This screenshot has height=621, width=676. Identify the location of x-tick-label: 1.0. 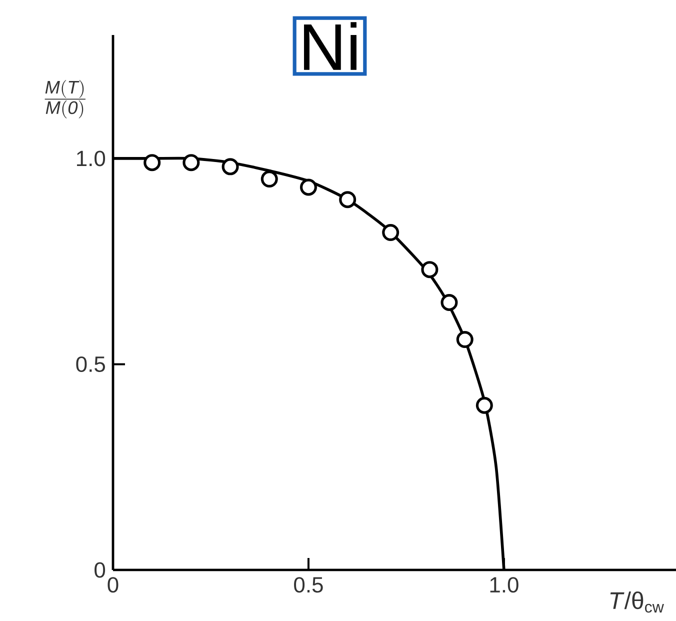
(504, 585).